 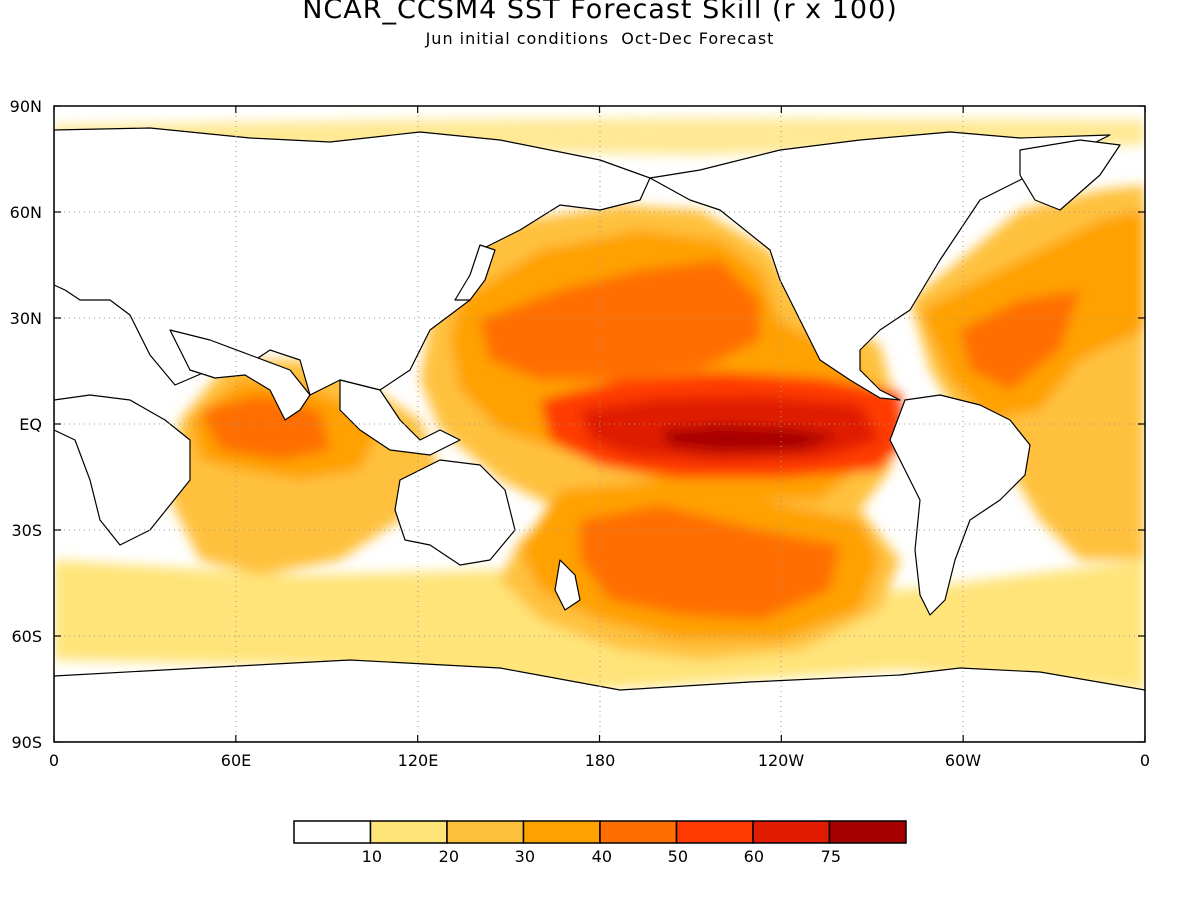 What do you see at coordinates (30, 424) in the screenshot?
I see `lat-label-eq: EQ` at bounding box center [30, 424].